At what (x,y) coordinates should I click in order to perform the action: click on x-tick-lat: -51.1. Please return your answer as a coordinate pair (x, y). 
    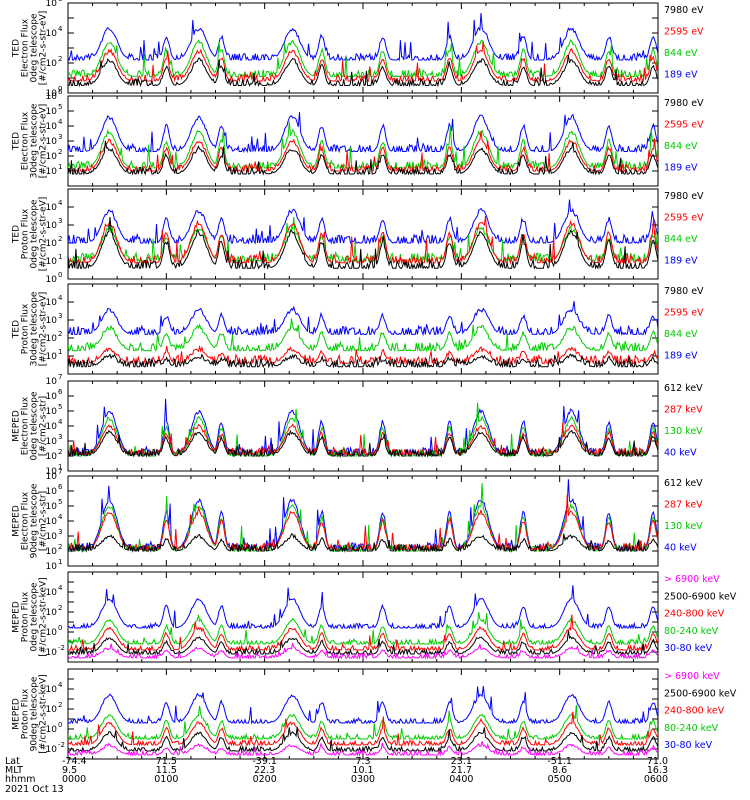
    Looking at the image, I should click on (559, 761).